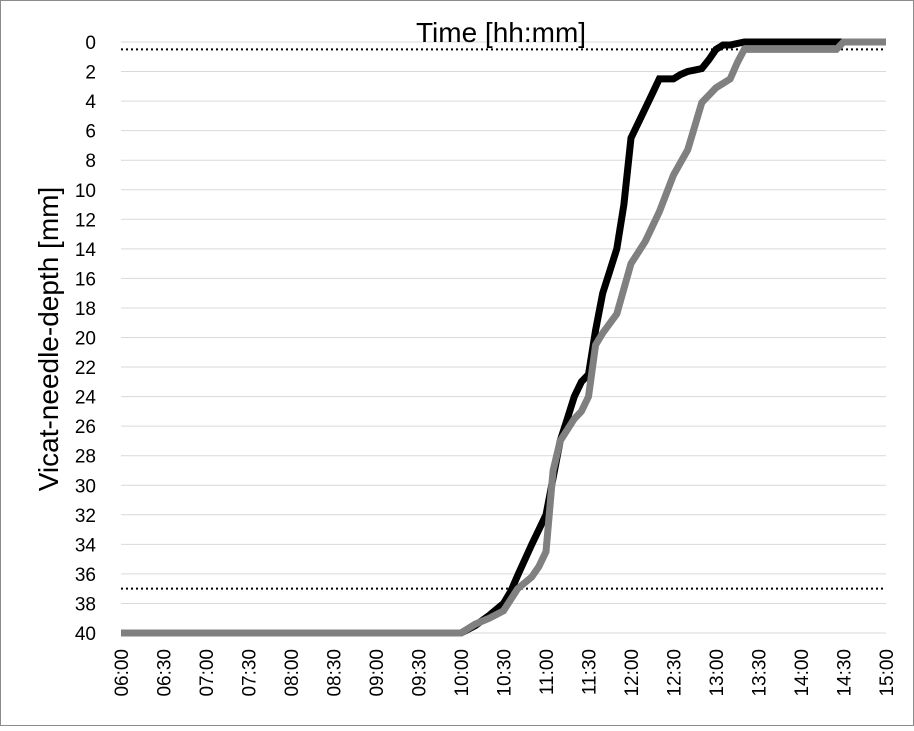  Describe the element at coordinates (802, 673) in the screenshot. I see `x-tick-label: 14:00` at that location.